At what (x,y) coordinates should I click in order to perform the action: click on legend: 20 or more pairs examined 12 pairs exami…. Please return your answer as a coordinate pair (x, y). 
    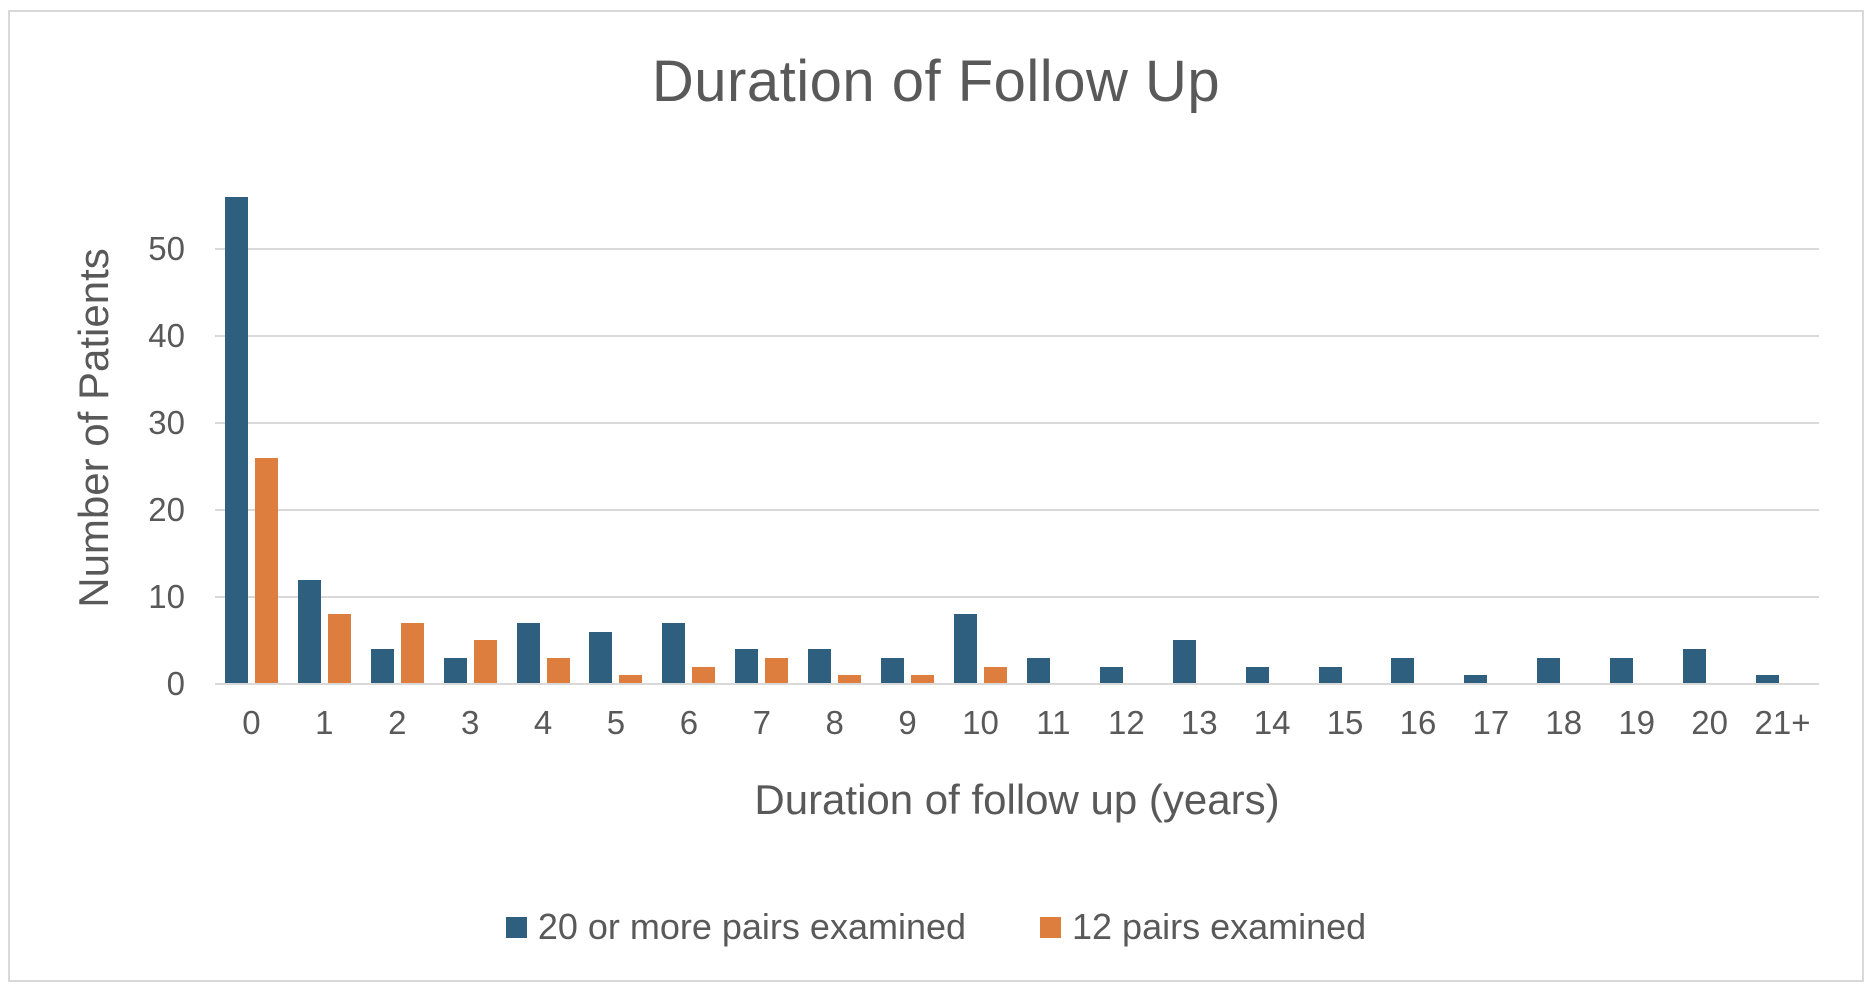
    Looking at the image, I should click on (936, 927).